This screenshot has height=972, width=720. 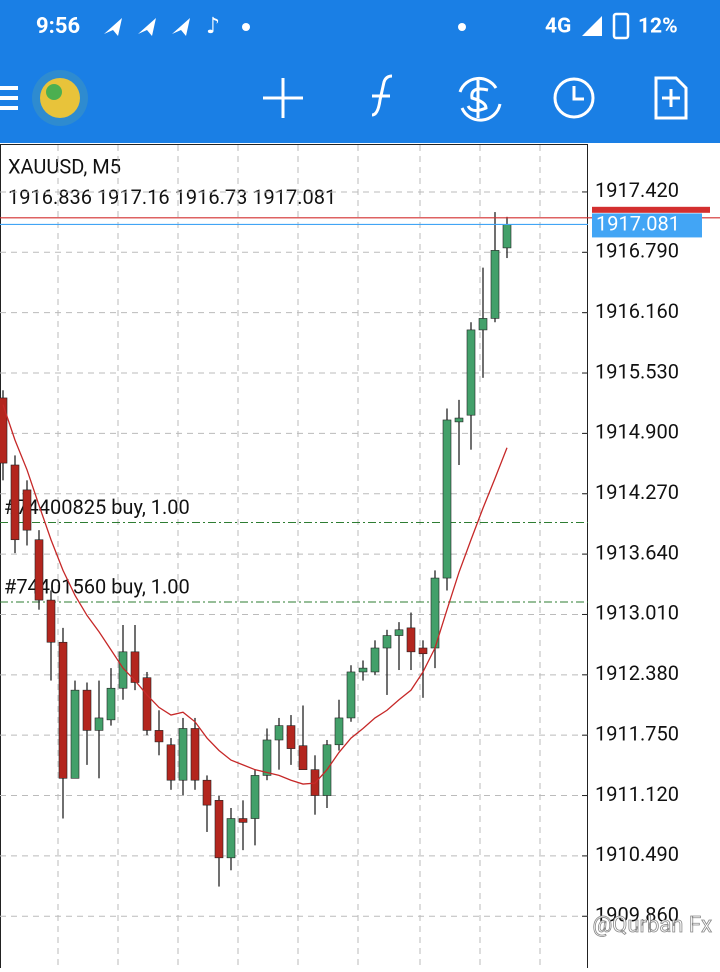 I want to click on ohlc-low: 1916.73, so click(x=211, y=197).